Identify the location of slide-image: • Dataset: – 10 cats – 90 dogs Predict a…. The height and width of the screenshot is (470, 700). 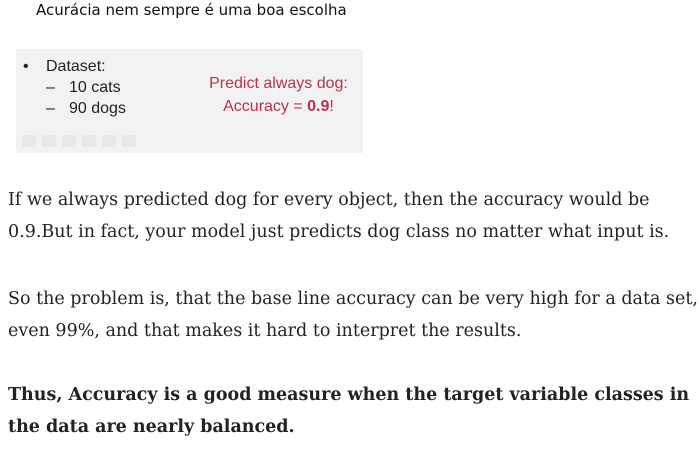
(189, 101).